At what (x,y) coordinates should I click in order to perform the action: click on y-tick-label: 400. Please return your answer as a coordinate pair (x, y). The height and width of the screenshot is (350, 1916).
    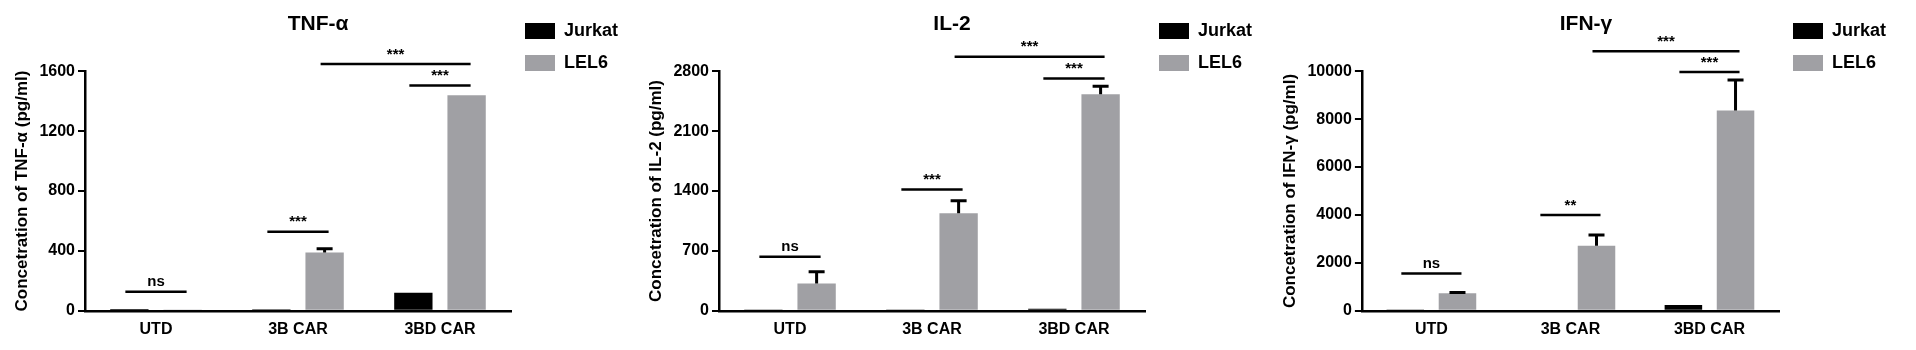
    Looking at the image, I should click on (62, 250).